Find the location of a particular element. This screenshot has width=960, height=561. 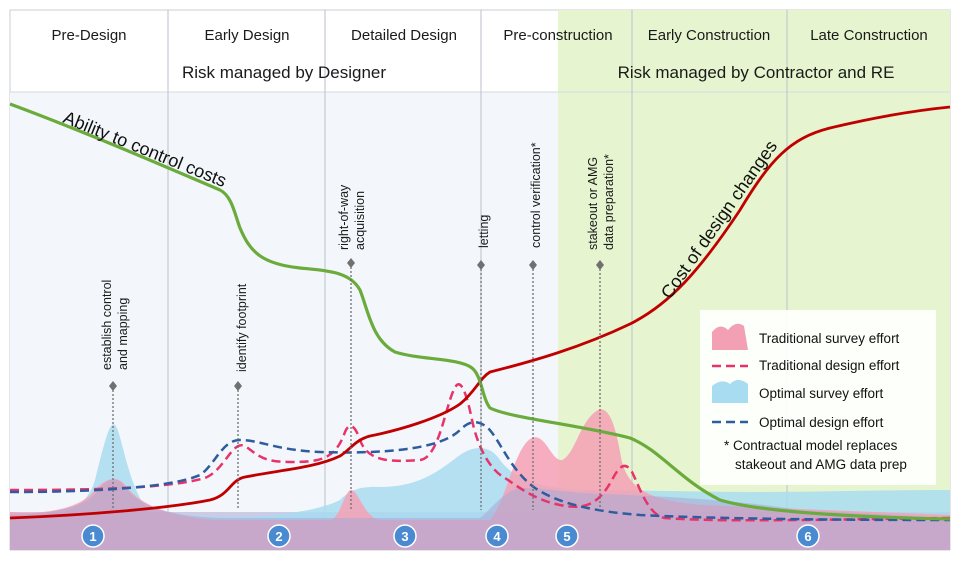

legend-swatch-traditional-survey is located at coordinates (730, 336).